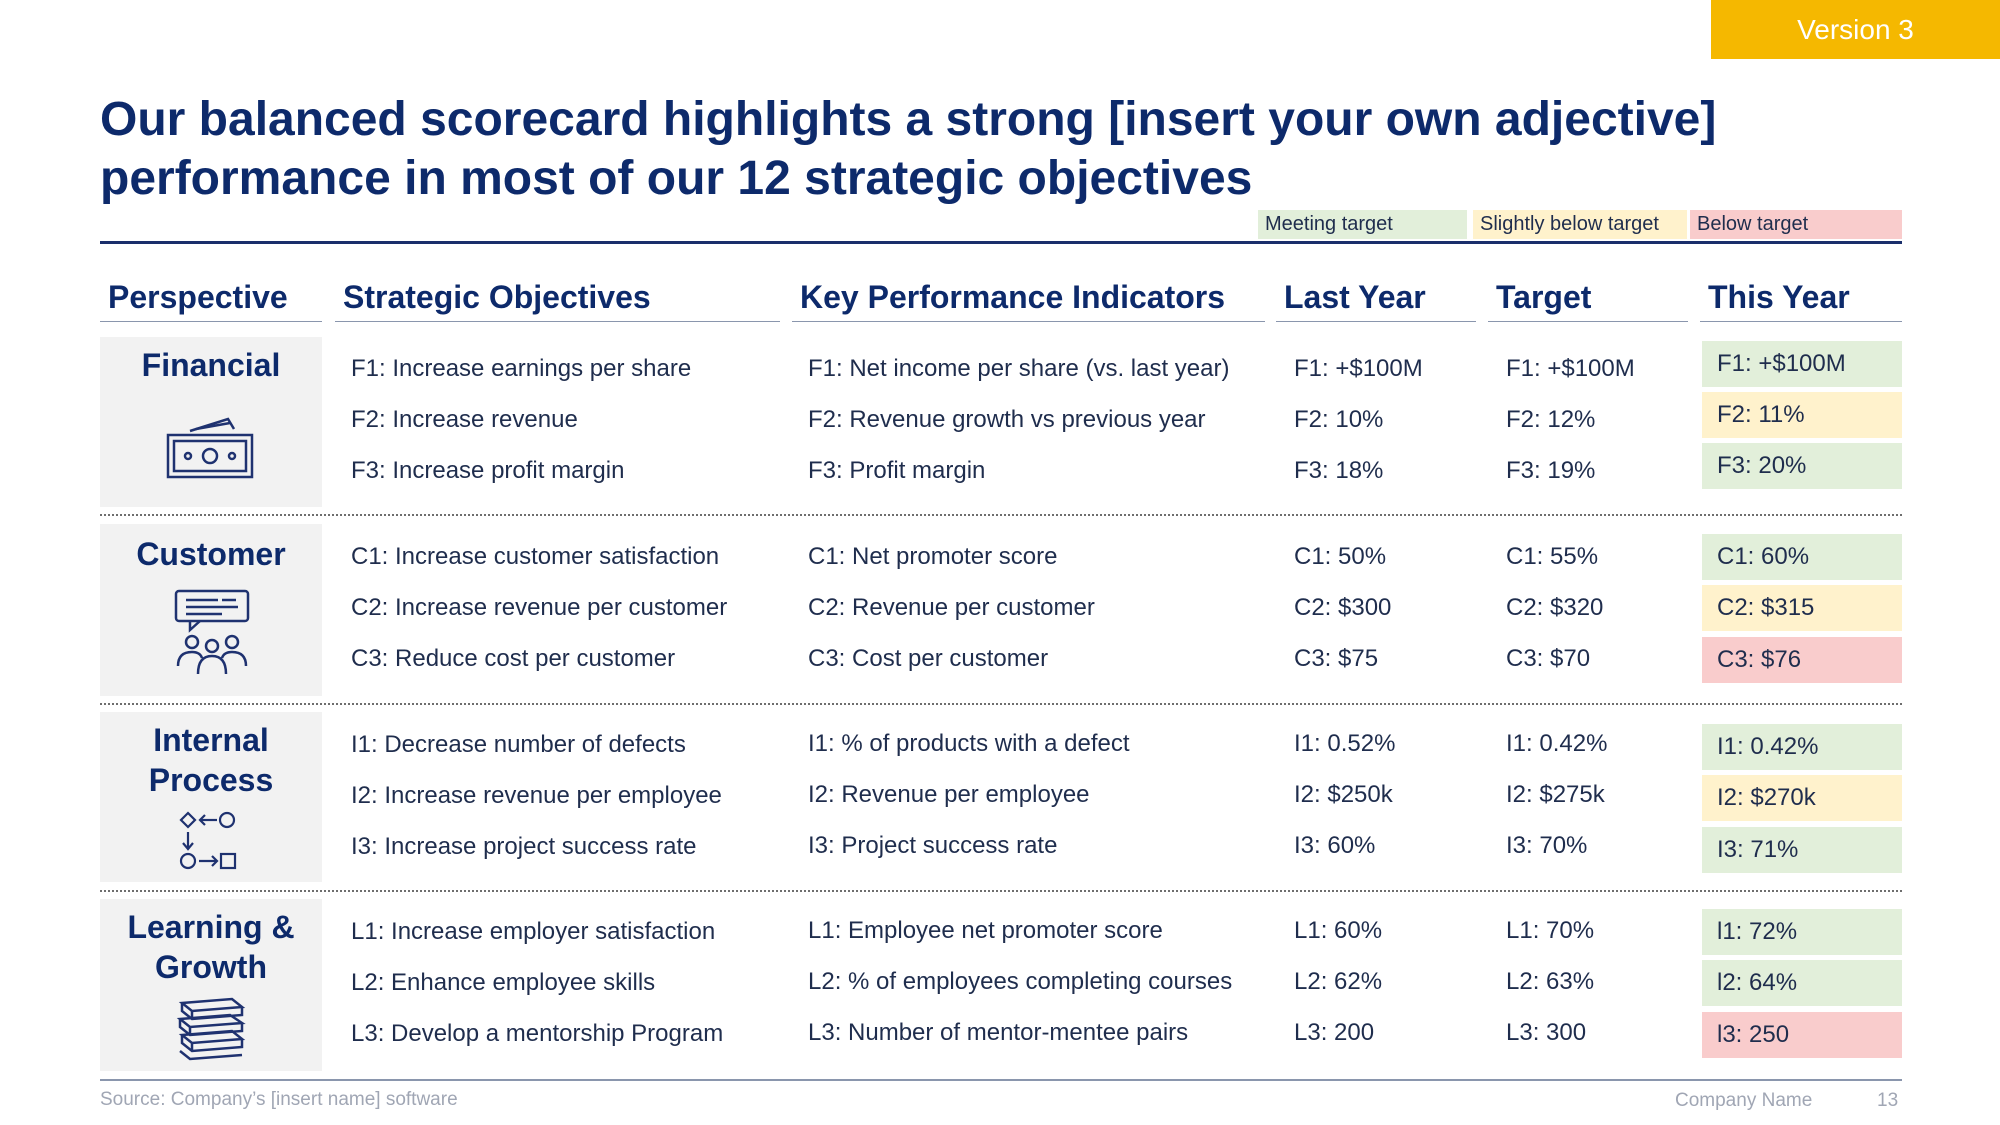 This screenshot has height=1125, width=2000. What do you see at coordinates (1334, 1032) in the screenshot?
I see `last-year-l3: L3: 200` at bounding box center [1334, 1032].